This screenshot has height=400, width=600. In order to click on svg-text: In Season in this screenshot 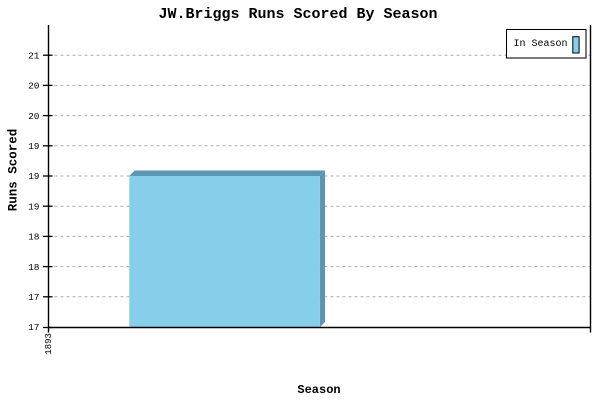, I will do `click(541, 44)`.